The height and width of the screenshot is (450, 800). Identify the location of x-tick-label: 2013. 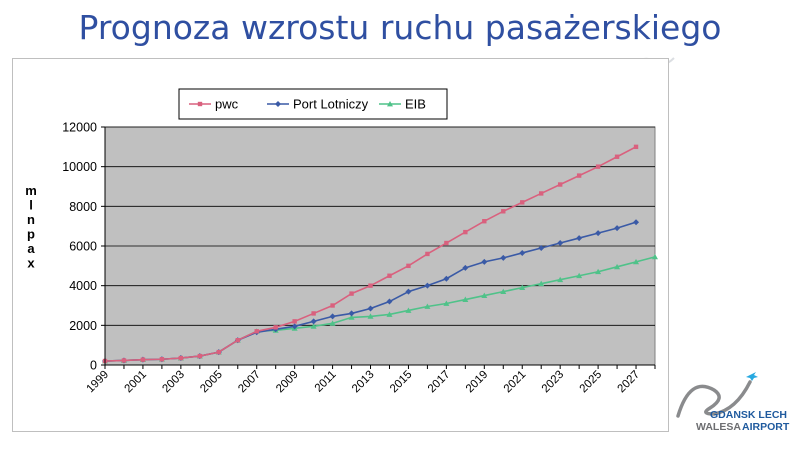
(363, 382).